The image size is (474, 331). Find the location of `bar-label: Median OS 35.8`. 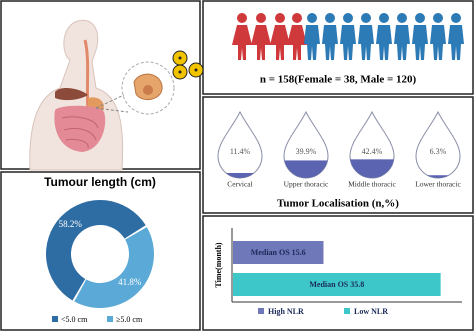

bar-label: Median OS 35.8 is located at coordinates (336, 284).